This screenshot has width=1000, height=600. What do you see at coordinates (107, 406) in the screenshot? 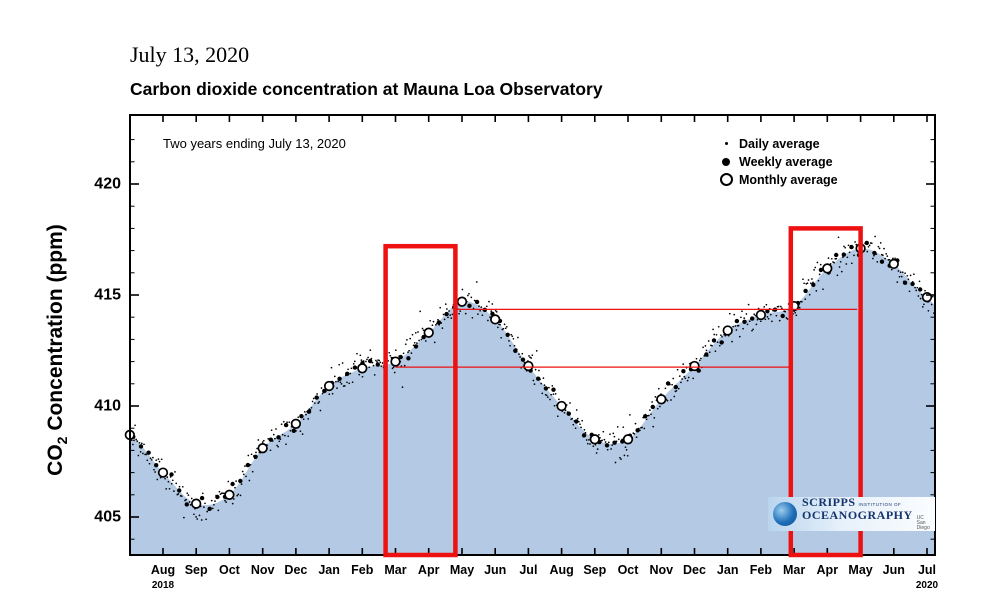
I see `svg-text: 410` at bounding box center [107, 406].